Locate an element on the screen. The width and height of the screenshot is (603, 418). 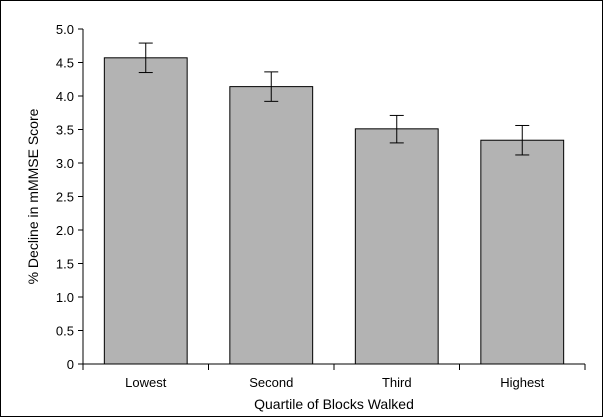
y-tick-label: 1.0 is located at coordinates (65, 297).